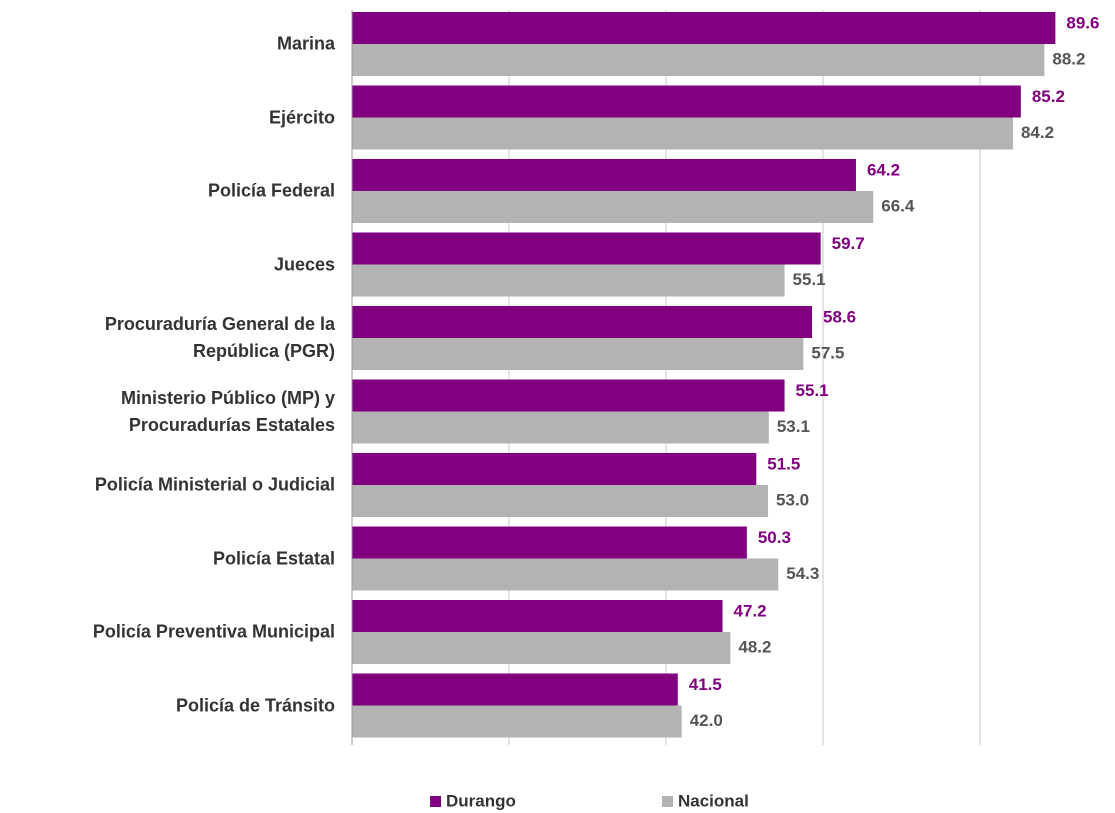 Image resolution: width=1115 pixels, height=813 pixels. What do you see at coordinates (848, 243) in the screenshot?
I see `value-label: 59.7` at bounding box center [848, 243].